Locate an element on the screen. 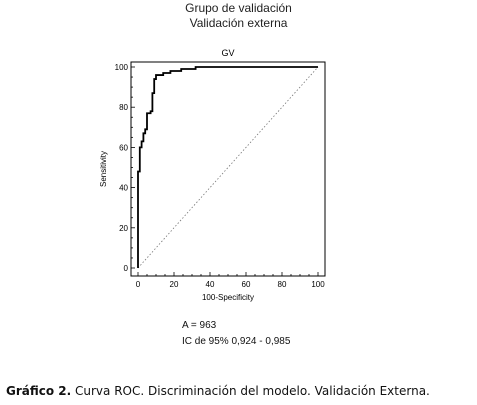 The height and width of the screenshot is (405, 477). x-tick-label: 40 is located at coordinates (210, 284).